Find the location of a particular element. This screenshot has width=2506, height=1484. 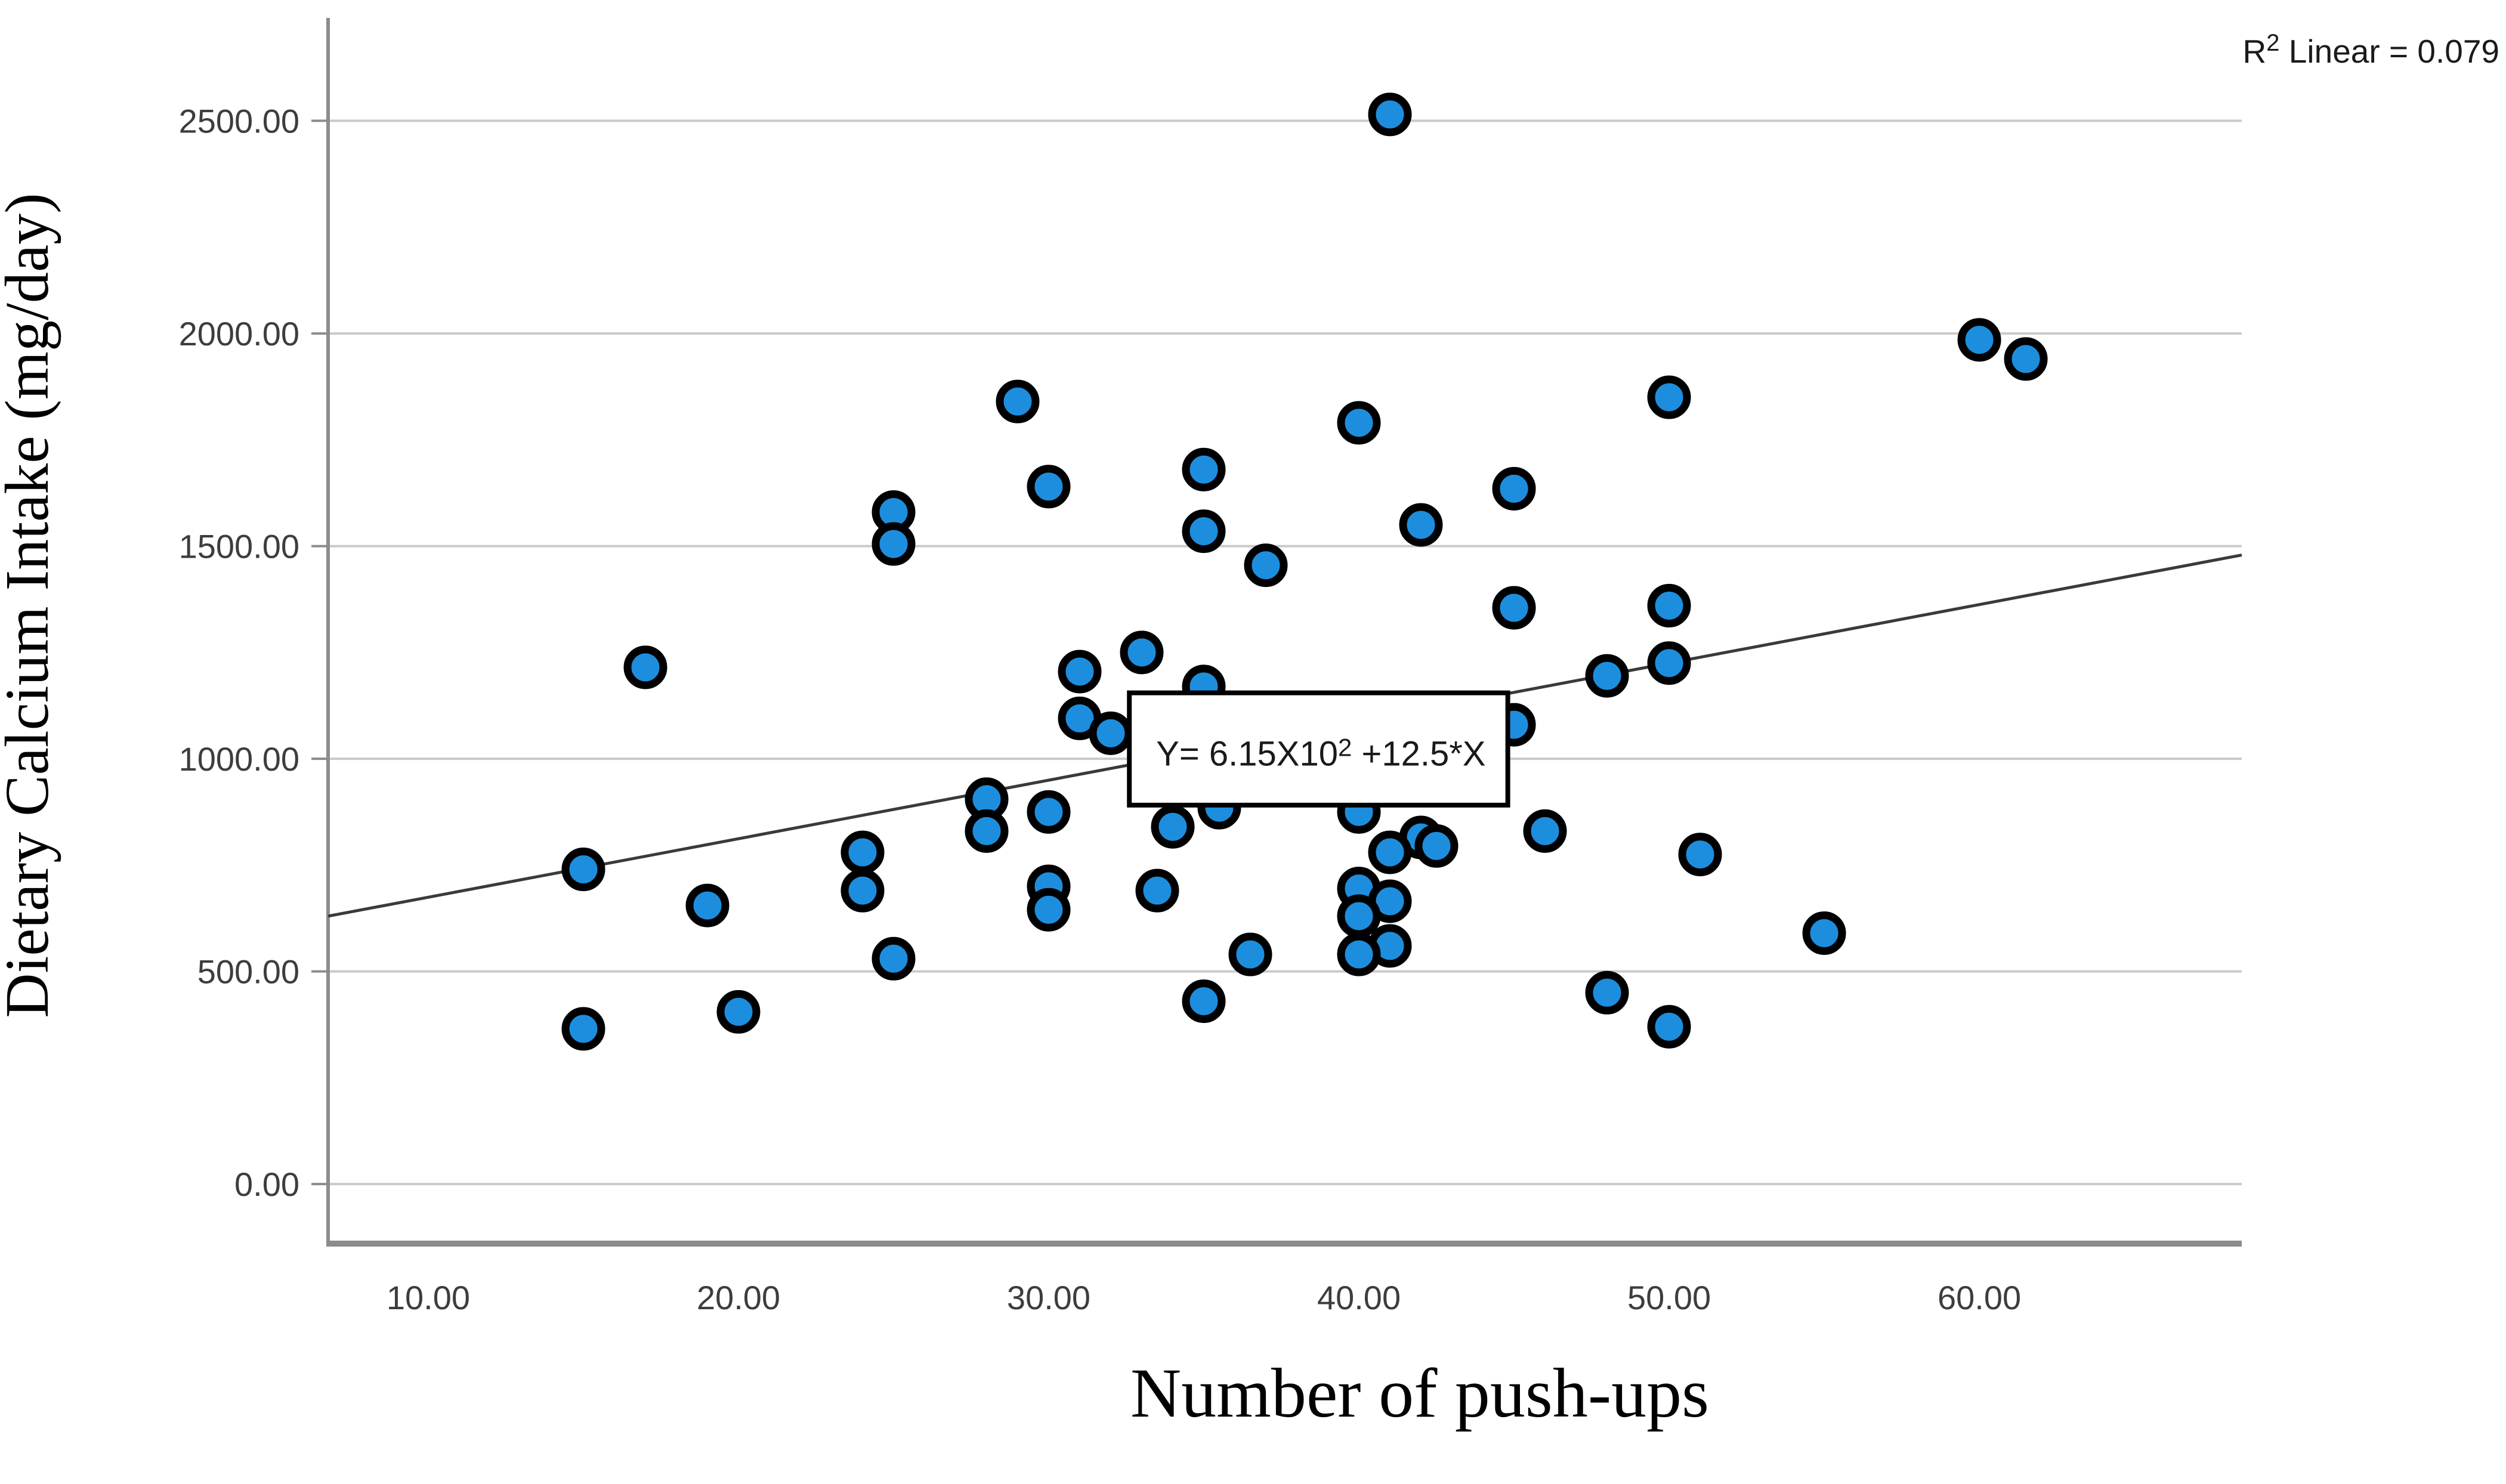

y-tick-label: 2500.00 is located at coordinates (239, 121).